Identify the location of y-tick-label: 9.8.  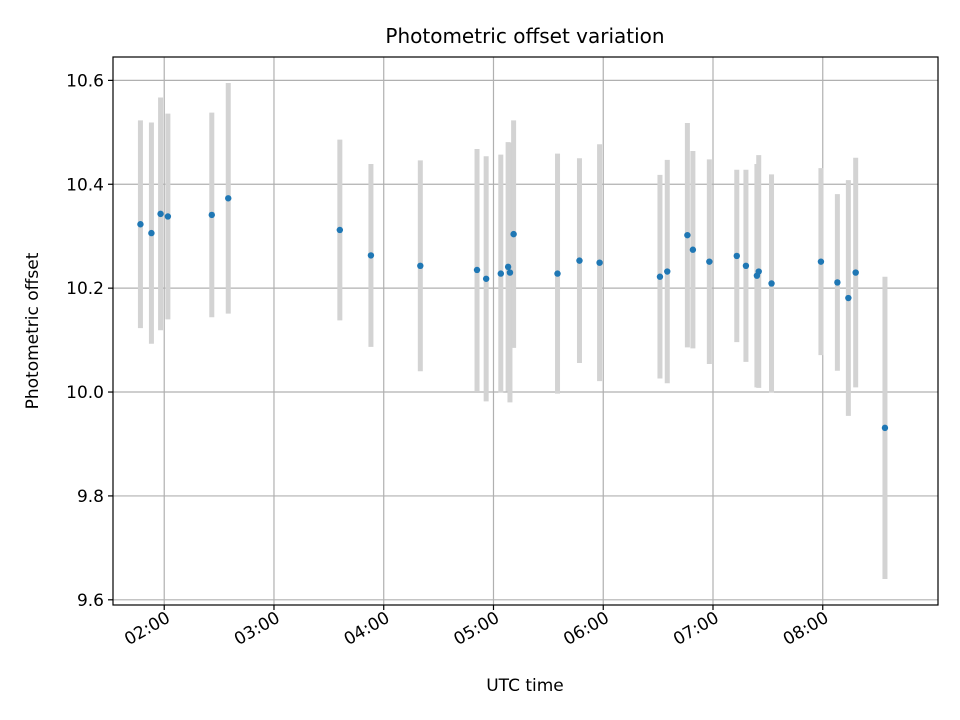
(90, 497).